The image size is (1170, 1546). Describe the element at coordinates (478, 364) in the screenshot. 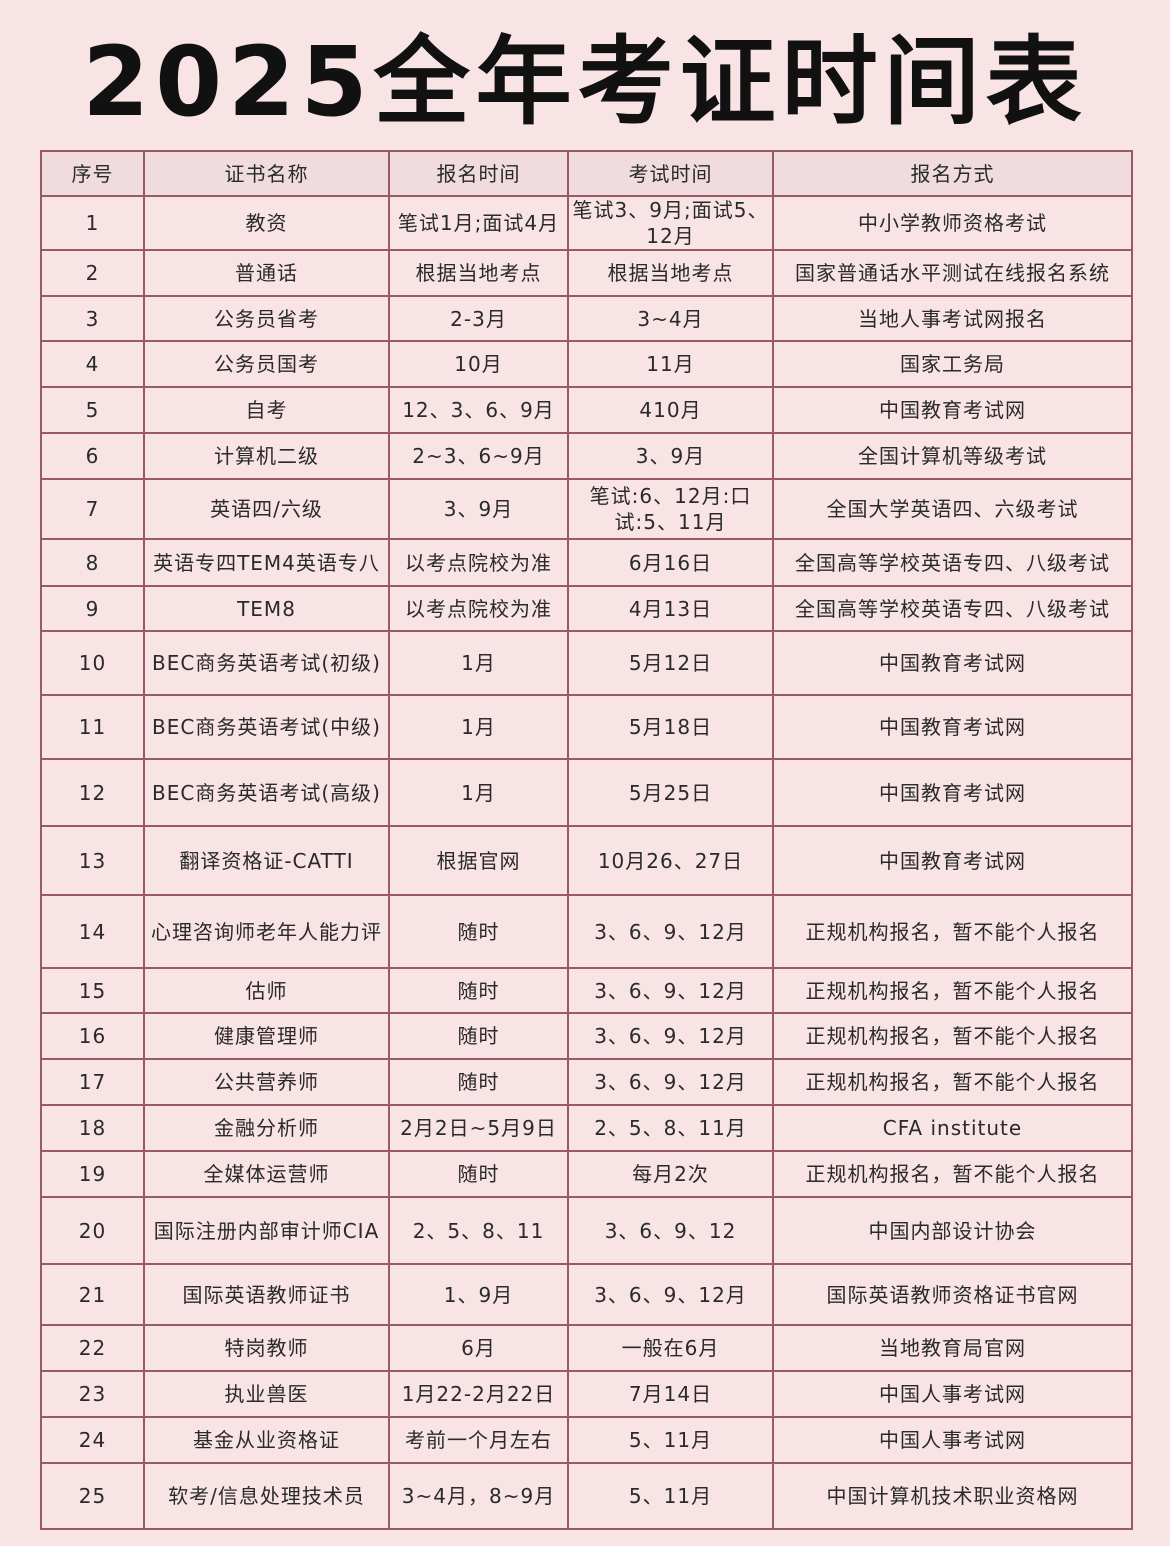

I see `cell-registration-time: 10月` at that location.